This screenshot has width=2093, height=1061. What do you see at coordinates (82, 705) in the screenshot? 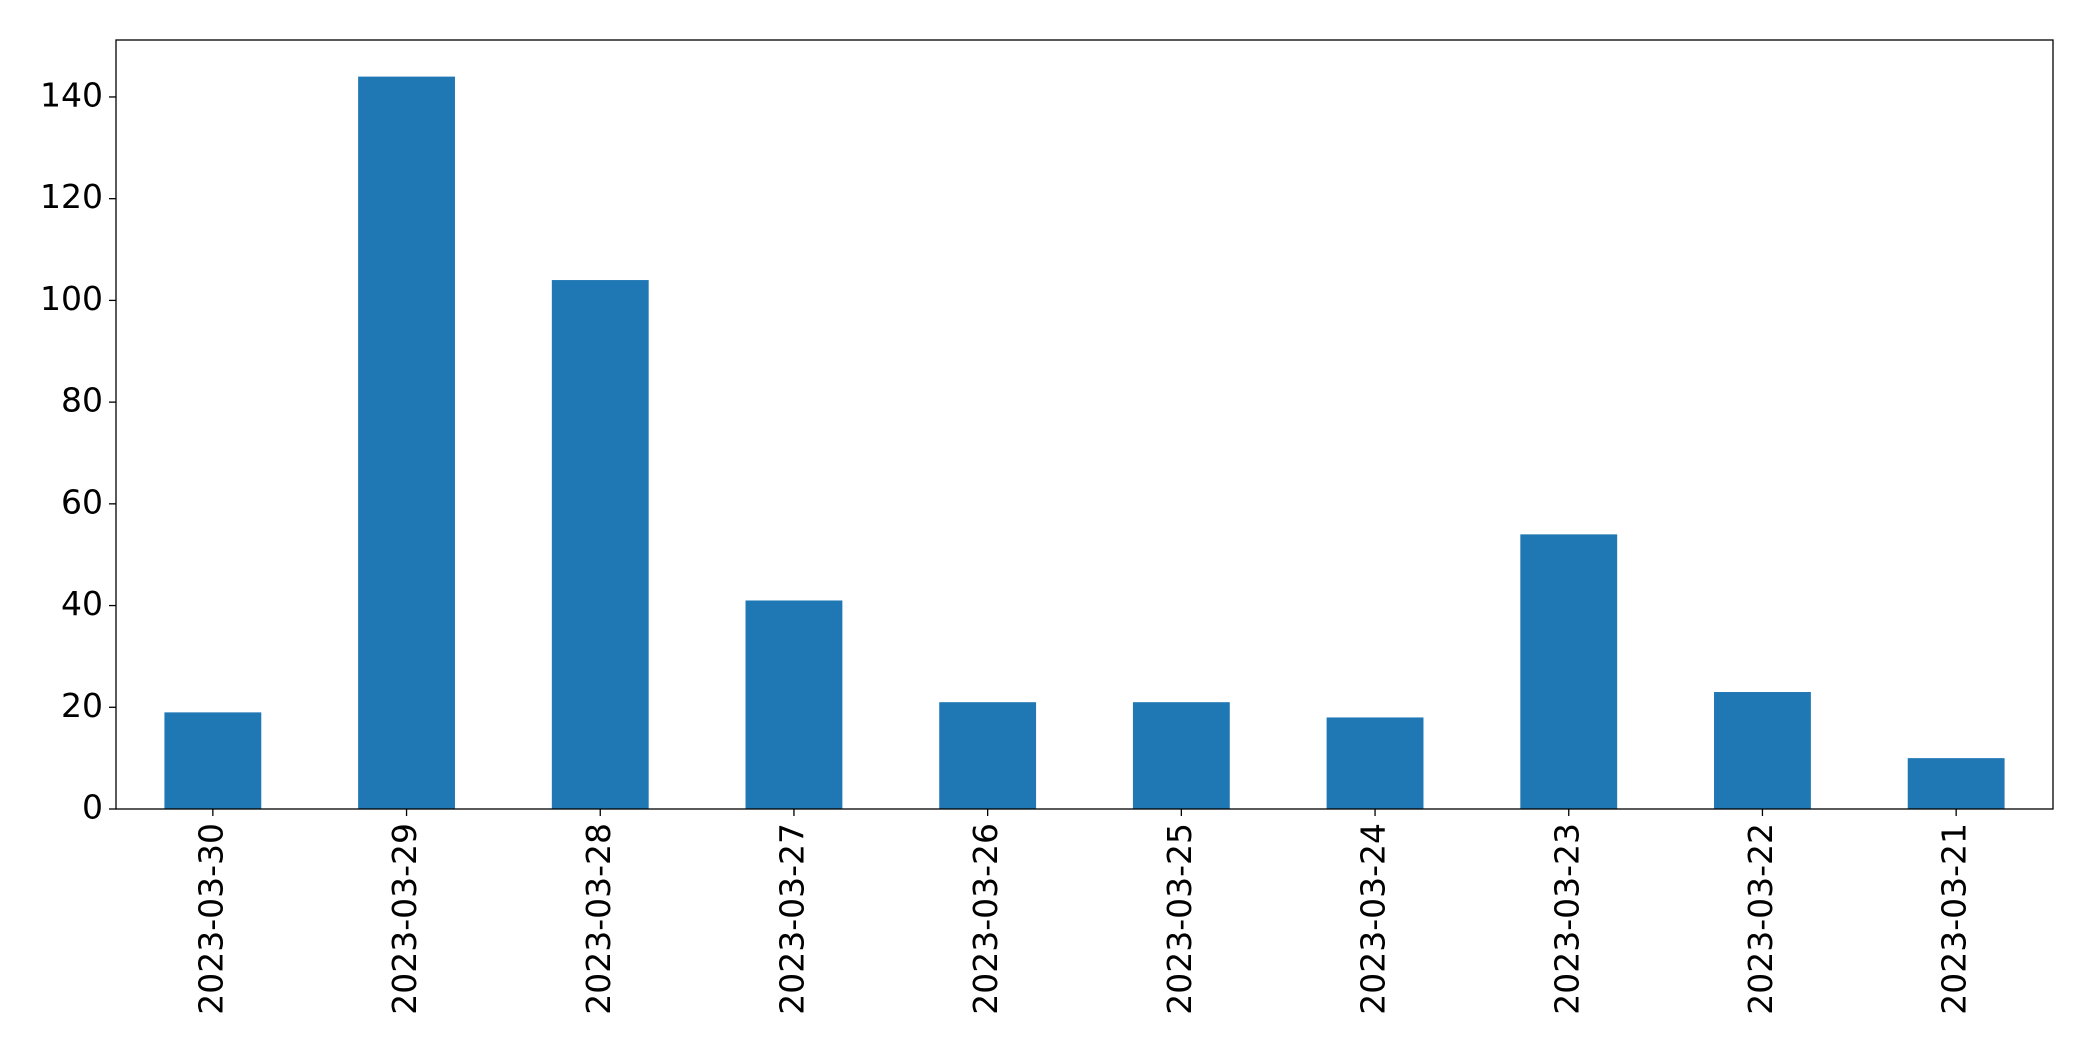
I see `y-tick-label: 20` at bounding box center [82, 705].